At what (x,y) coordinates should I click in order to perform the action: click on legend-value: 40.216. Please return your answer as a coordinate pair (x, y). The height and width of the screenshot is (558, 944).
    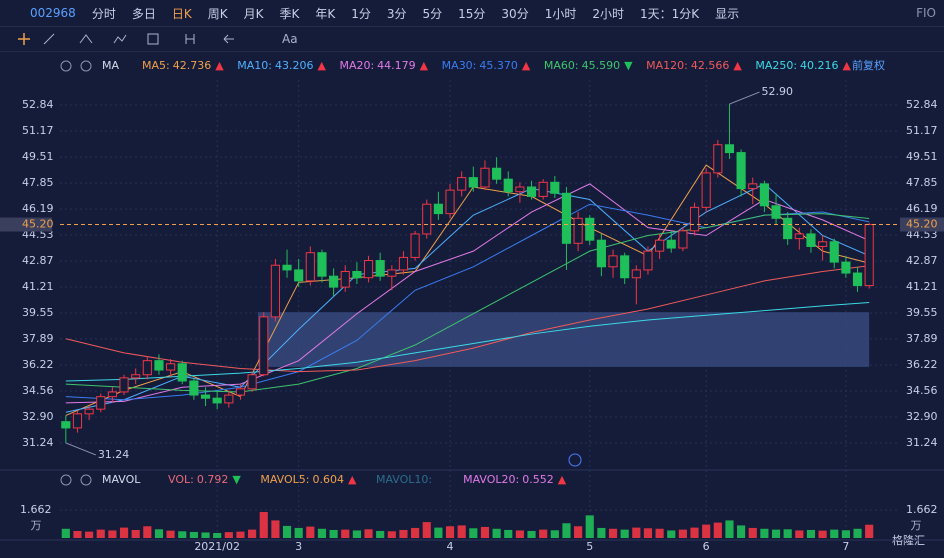
    Looking at the image, I should click on (819, 65).